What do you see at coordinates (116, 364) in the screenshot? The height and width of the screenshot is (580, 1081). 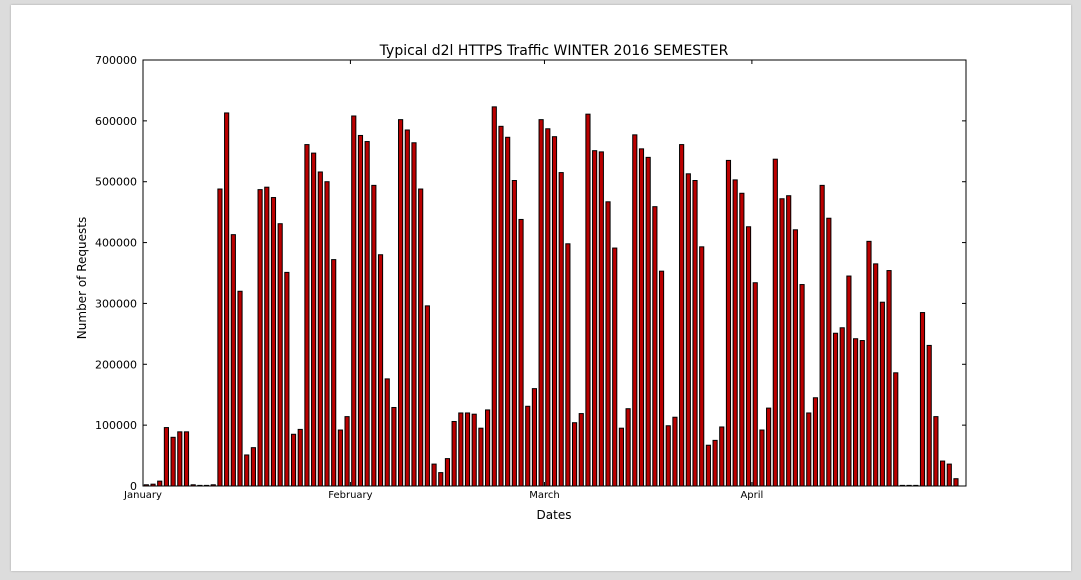 I see `y-tick-label: 200000` at bounding box center [116, 364].